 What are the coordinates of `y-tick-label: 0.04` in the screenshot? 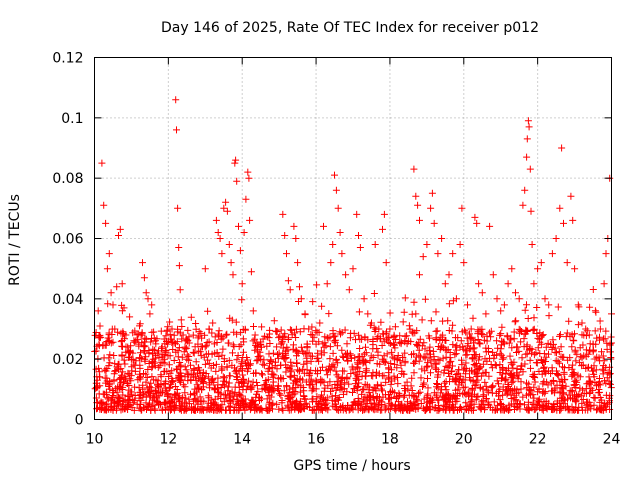 It's located at (67, 300).